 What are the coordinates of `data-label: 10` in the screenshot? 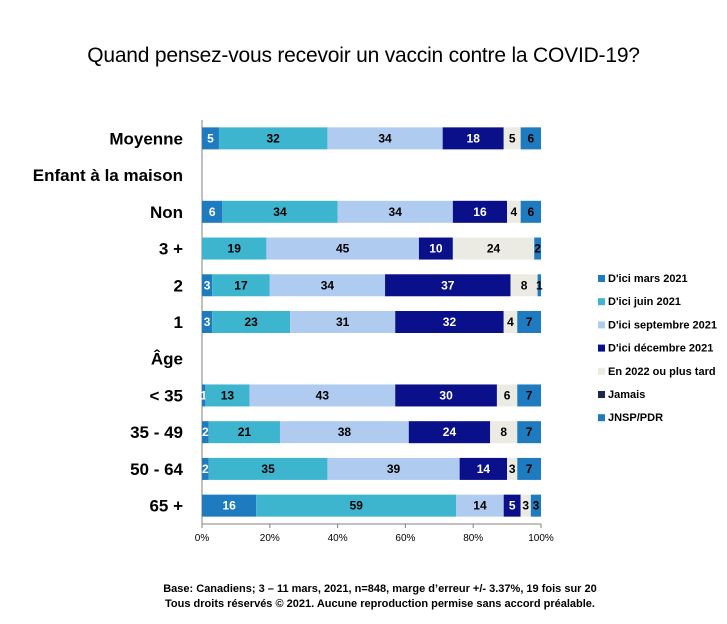 It's located at (436, 249).